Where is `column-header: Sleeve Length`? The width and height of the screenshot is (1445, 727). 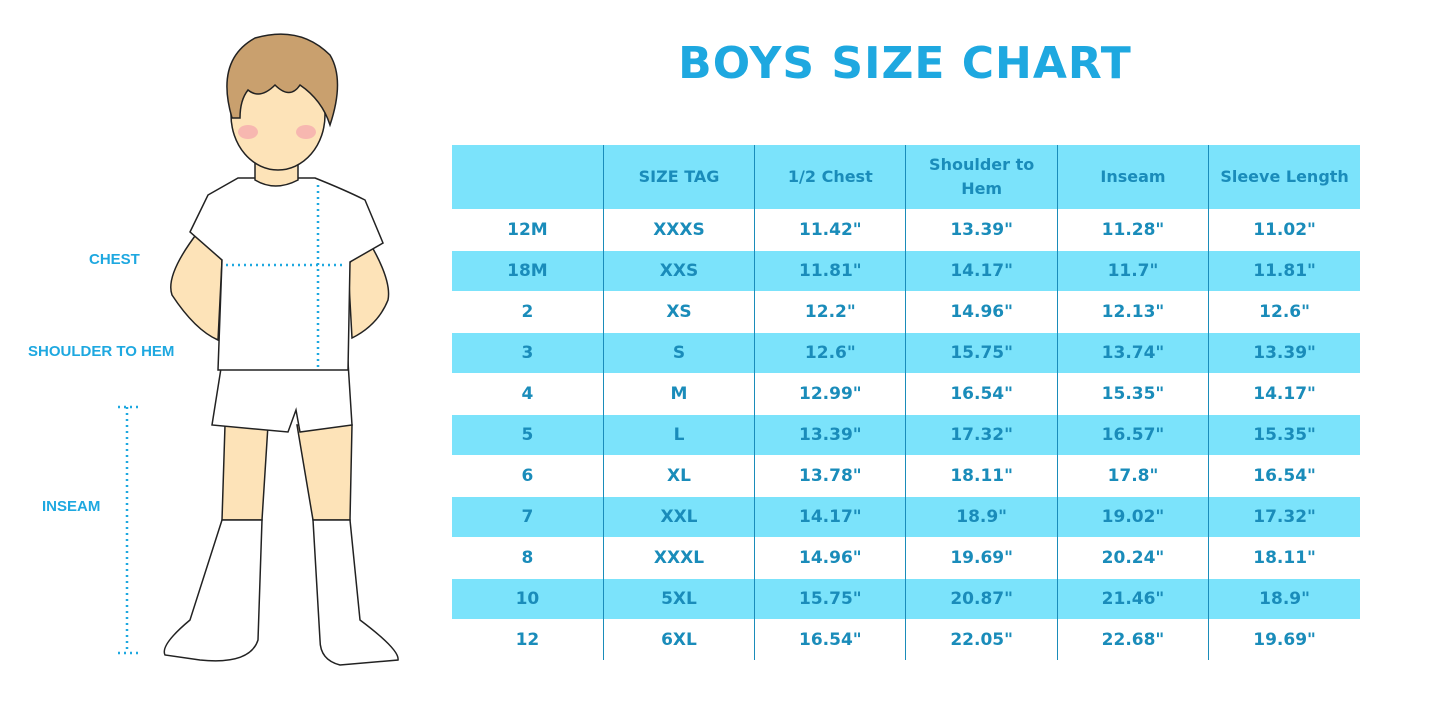 column-header: Sleeve Length is located at coordinates (1284, 177).